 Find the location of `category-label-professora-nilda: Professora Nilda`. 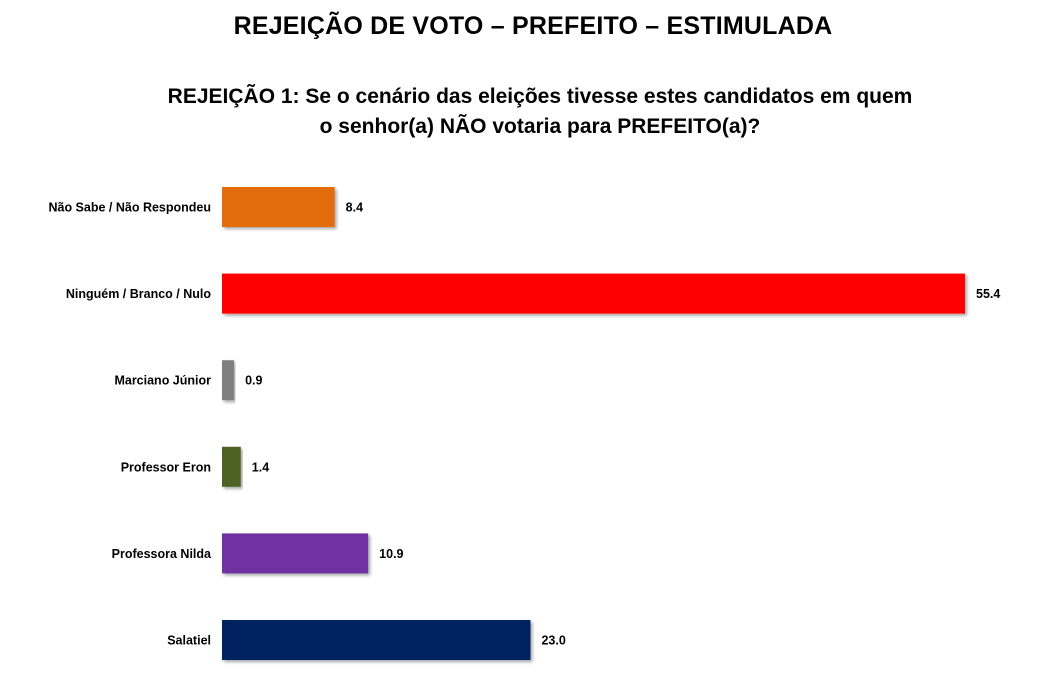

category-label-professora-nilda: Professora Nilda is located at coordinates (162, 554).